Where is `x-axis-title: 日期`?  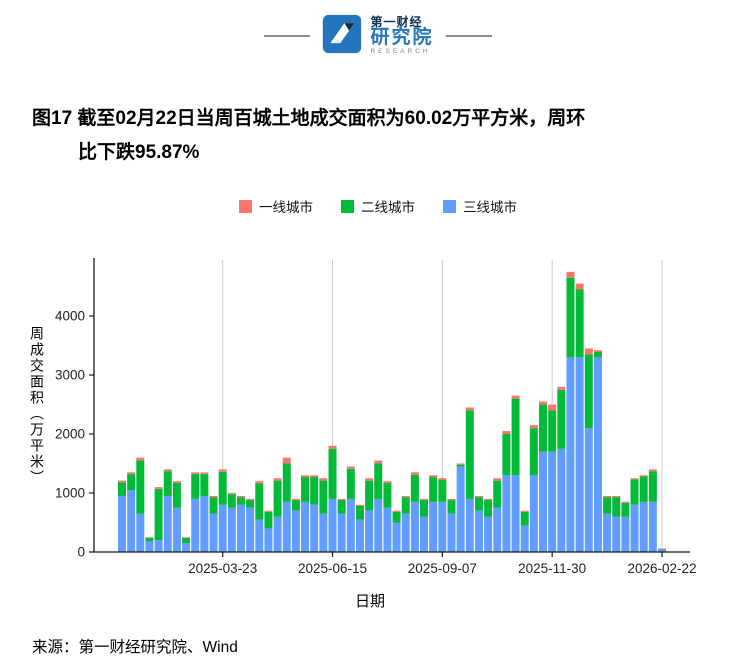 x-axis-title: 日期 is located at coordinates (369, 602).